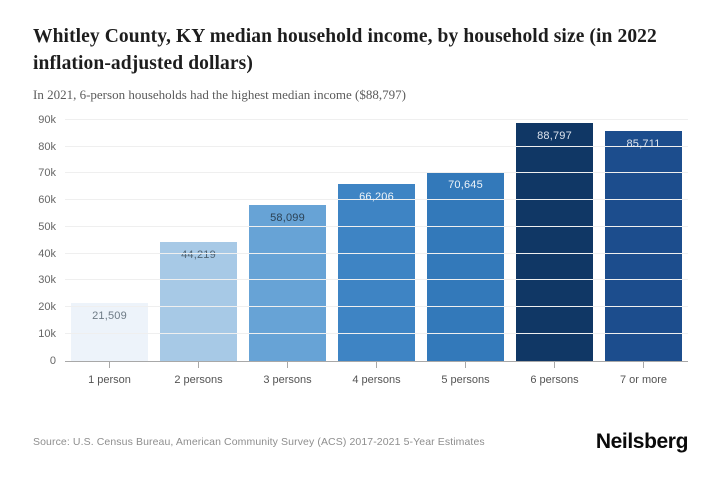 The width and height of the screenshot is (720, 480). What do you see at coordinates (47, 226) in the screenshot?
I see `y-tick-label-50k: 50k` at bounding box center [47, 226].